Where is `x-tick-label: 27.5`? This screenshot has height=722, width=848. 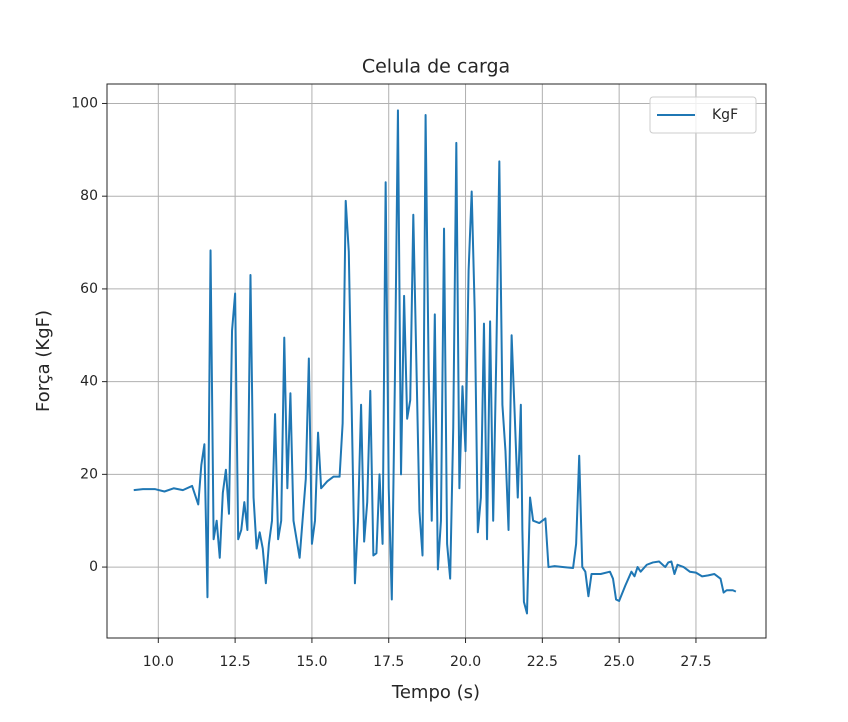
x-tick-label: 27.5 is located at coordinates (695, 662).